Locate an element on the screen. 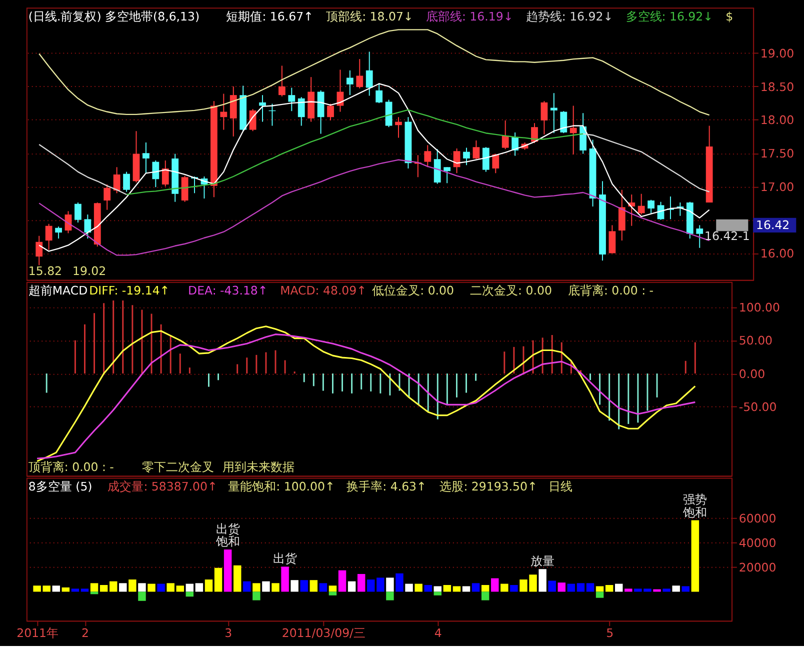 The image size is (804, 659). x-tick-label: 4 is located at coordinates (438, 633).